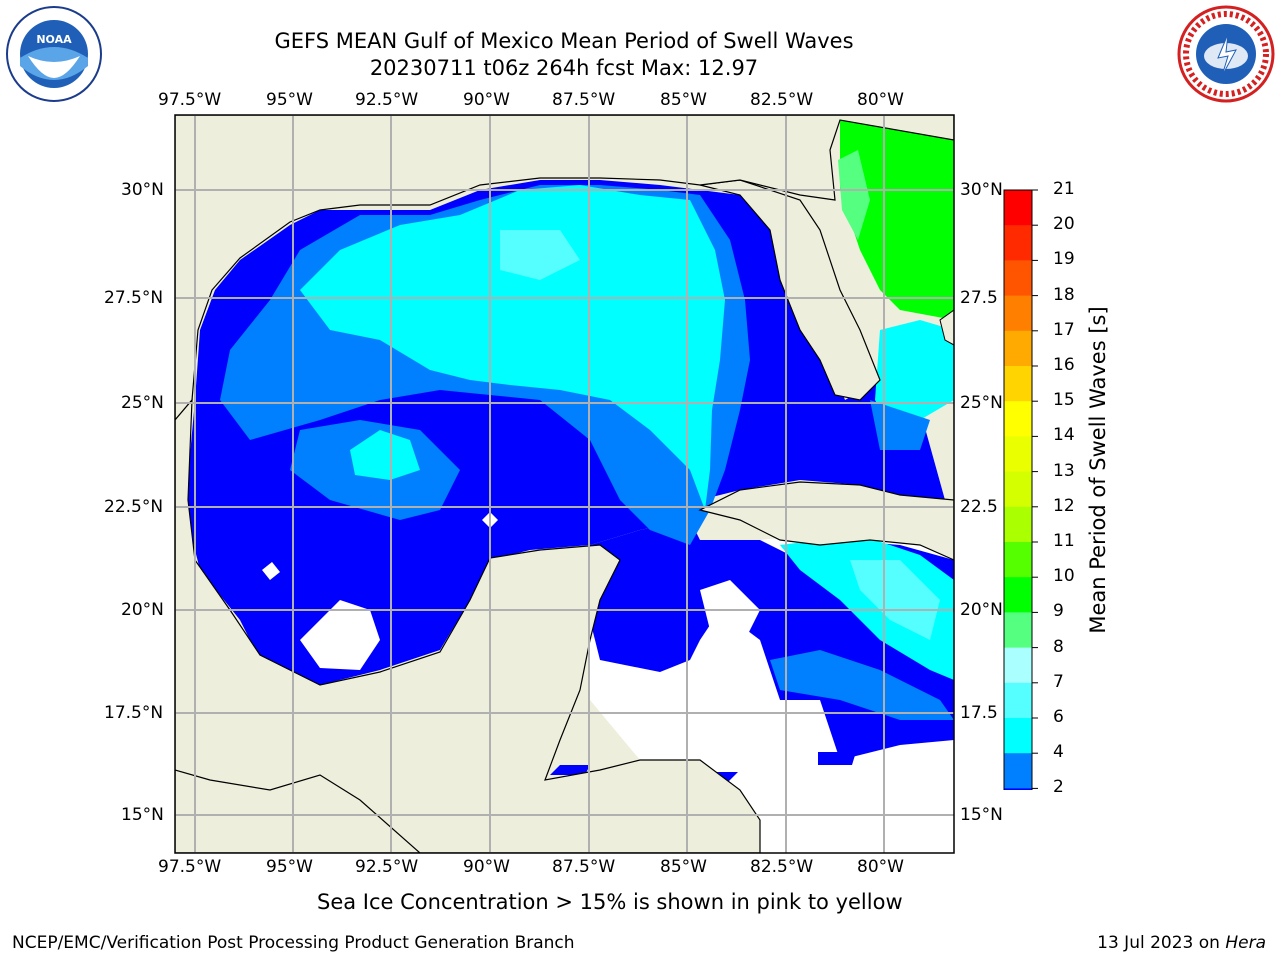  What do you see at coordinates (1064, 189) in the screenshot?
I see `colorbar-tick-label: 21` at bounding box center [1064, 189].